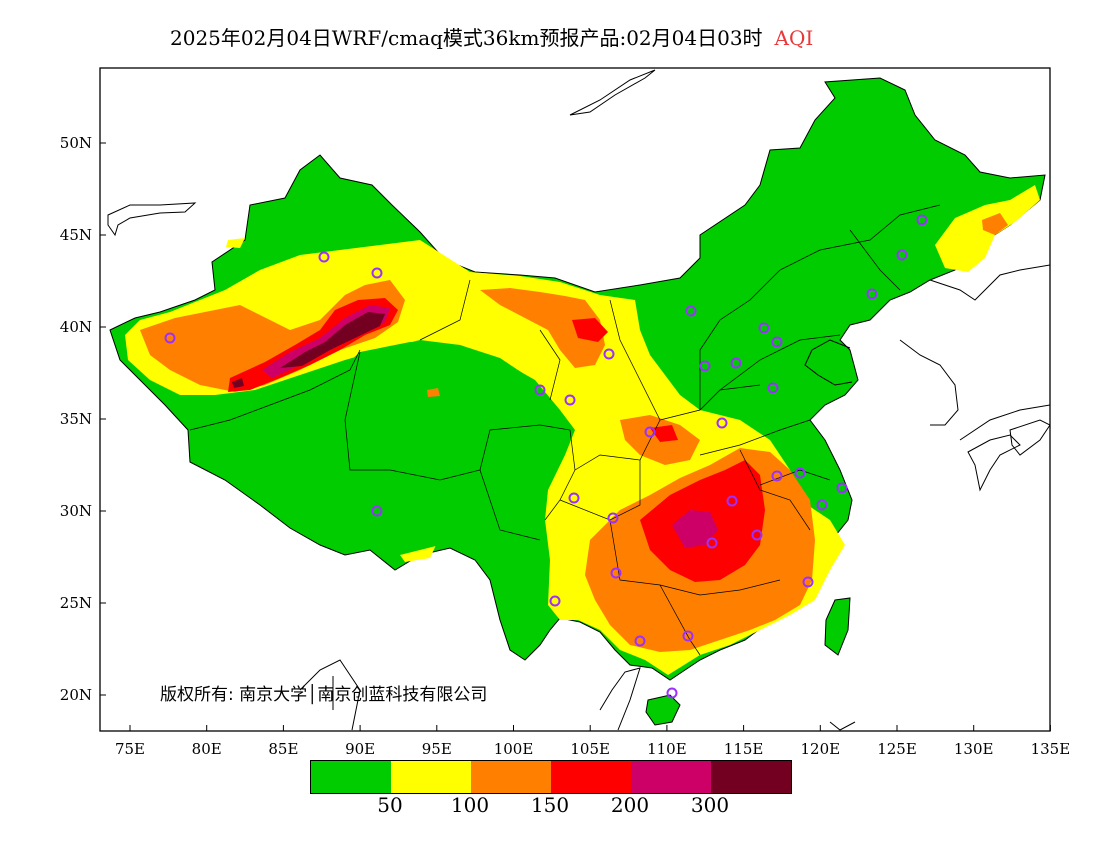 This screenshot has width=1100, height=850. What do you see at coordinates (272, 336) in the screenshot?
I see `aqi-zone-orange-xinjiang` at bounding box center [272, 336].